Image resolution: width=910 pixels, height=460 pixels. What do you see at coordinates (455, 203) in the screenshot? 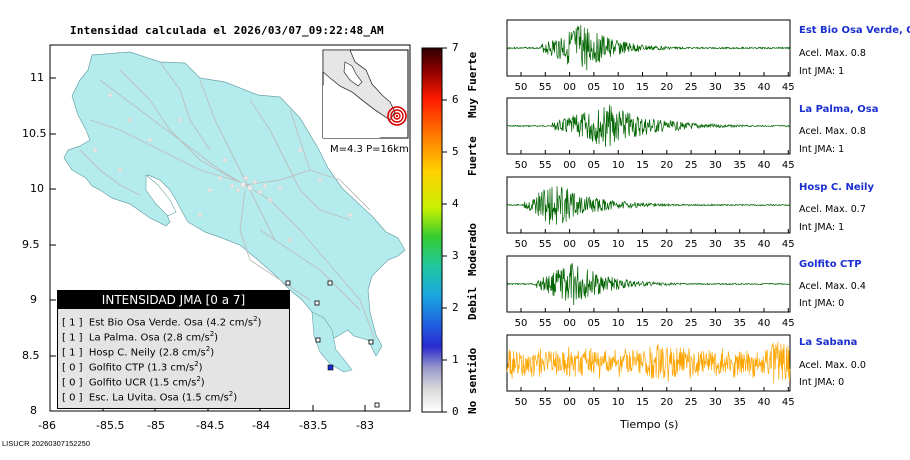
I see `scale-label-4: 4` at bounding box center [455, 203].